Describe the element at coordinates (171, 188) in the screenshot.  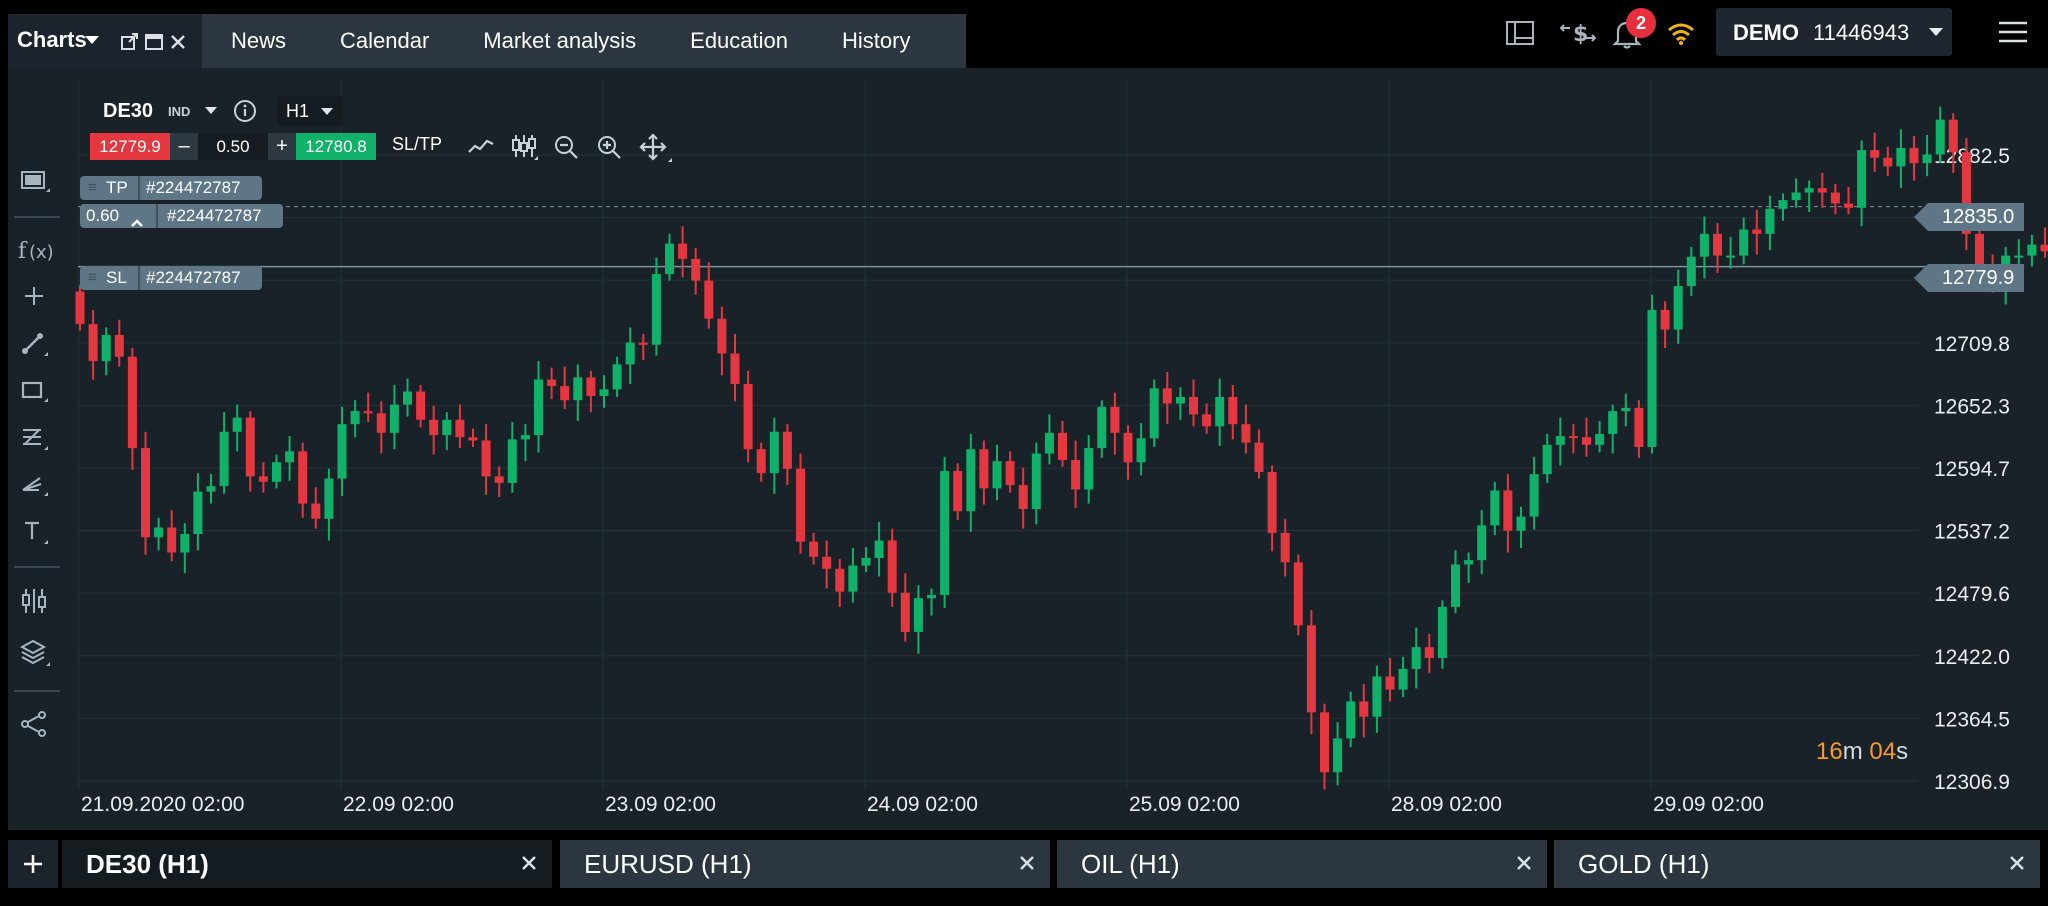
I see `take-profit-tag: ≡ TP #224472787` at that location.